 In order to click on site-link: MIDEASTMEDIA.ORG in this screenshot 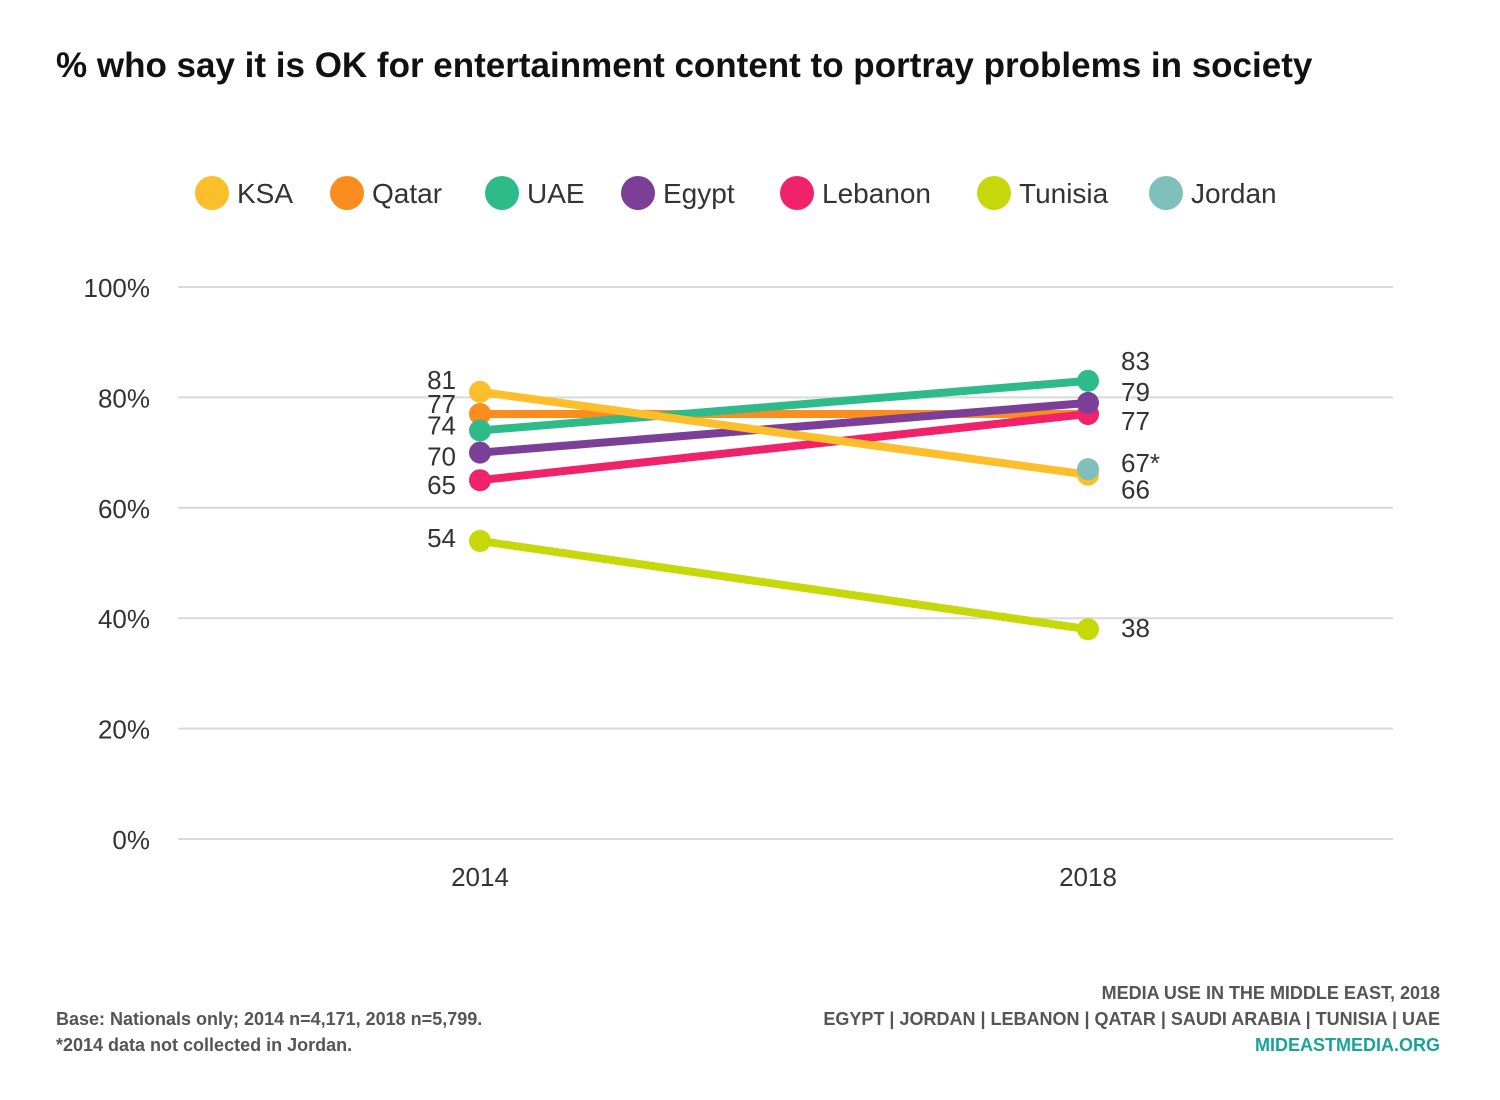, I will do `click(1347, 1045)`.